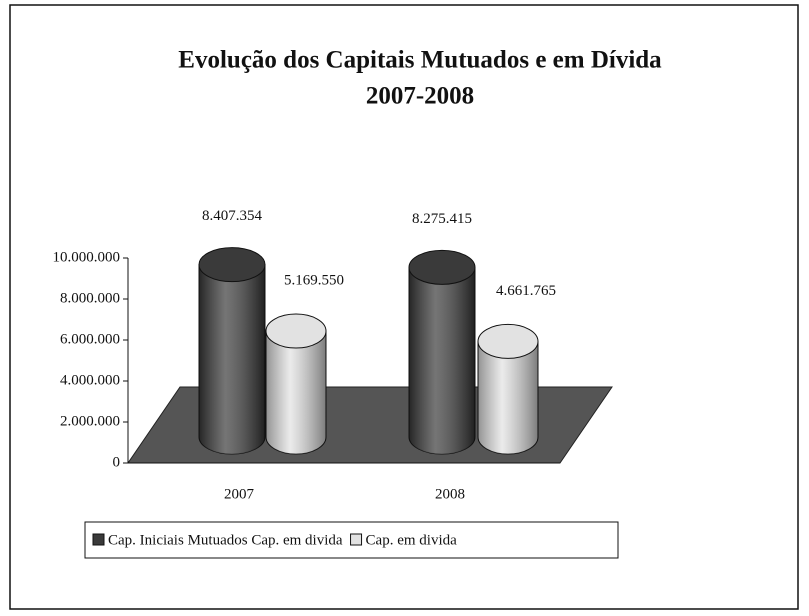 This screenshot has width=809, height=616. Describe the element at coordinates (239, 494) in the screenshot. I see `x-tick-label: 2007` at that location.